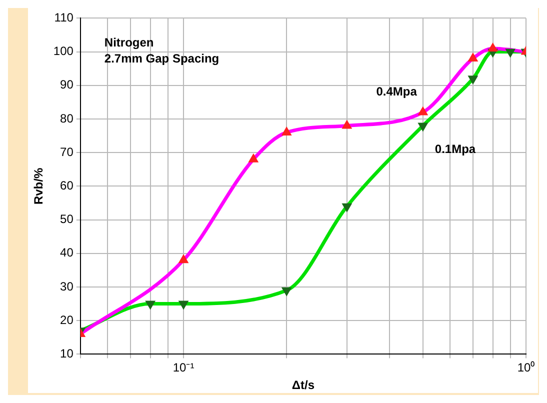  I want to click on y-tick-label: 40, so click(67, 253).